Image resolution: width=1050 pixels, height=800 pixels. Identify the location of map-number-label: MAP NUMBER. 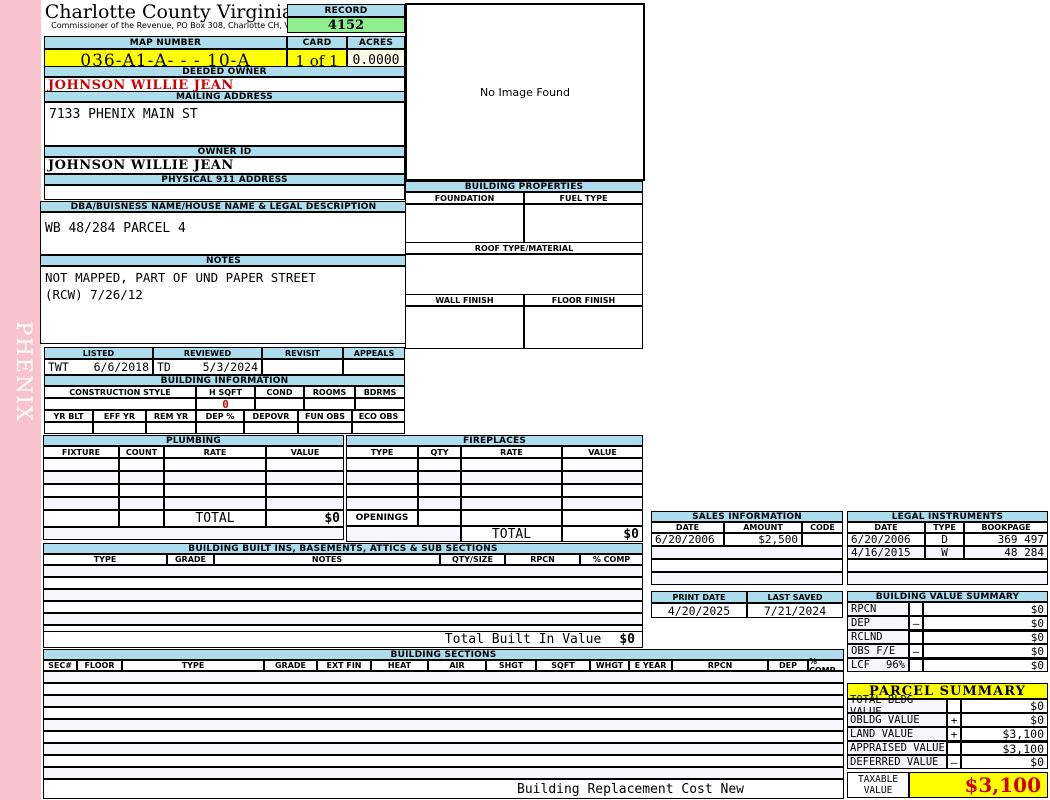
(165, 42).